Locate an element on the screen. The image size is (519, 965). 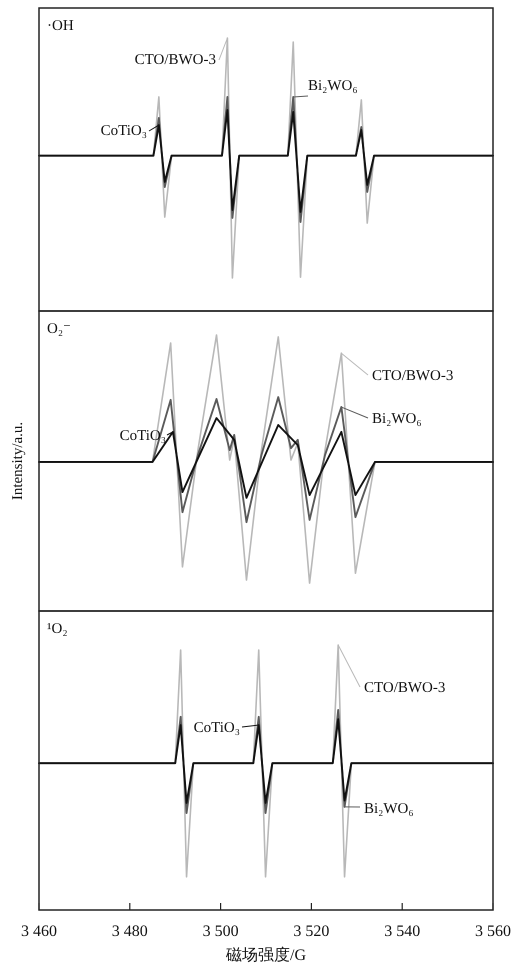
x-tick-label: 3 500 is located at coordinates (220, 931).